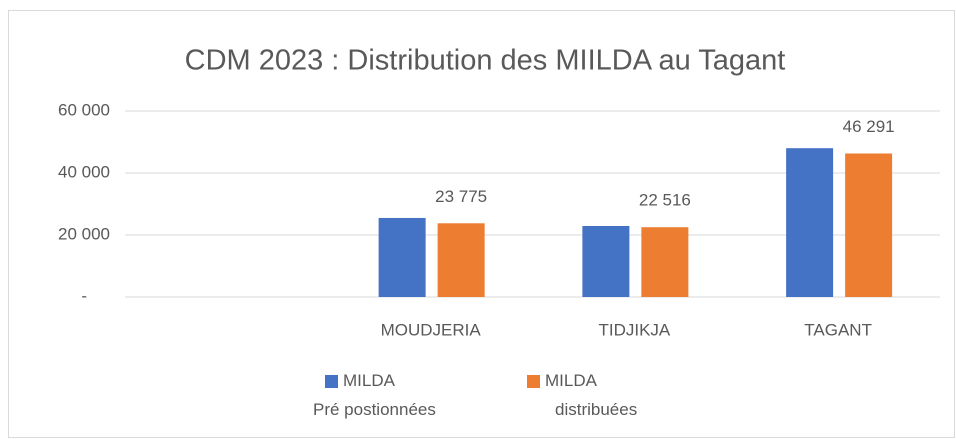  I want to click on data-label: 23 775, so click(461, 196).